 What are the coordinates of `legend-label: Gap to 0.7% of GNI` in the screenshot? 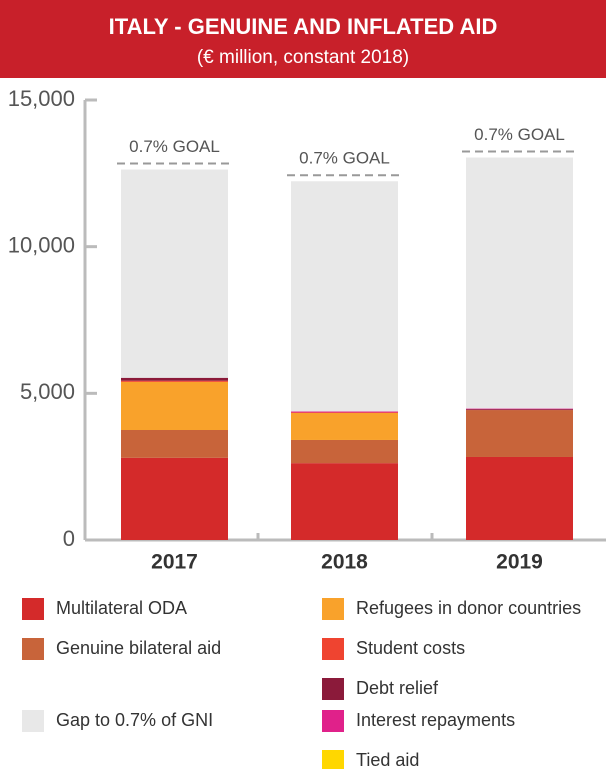 It's located at (134, 720).